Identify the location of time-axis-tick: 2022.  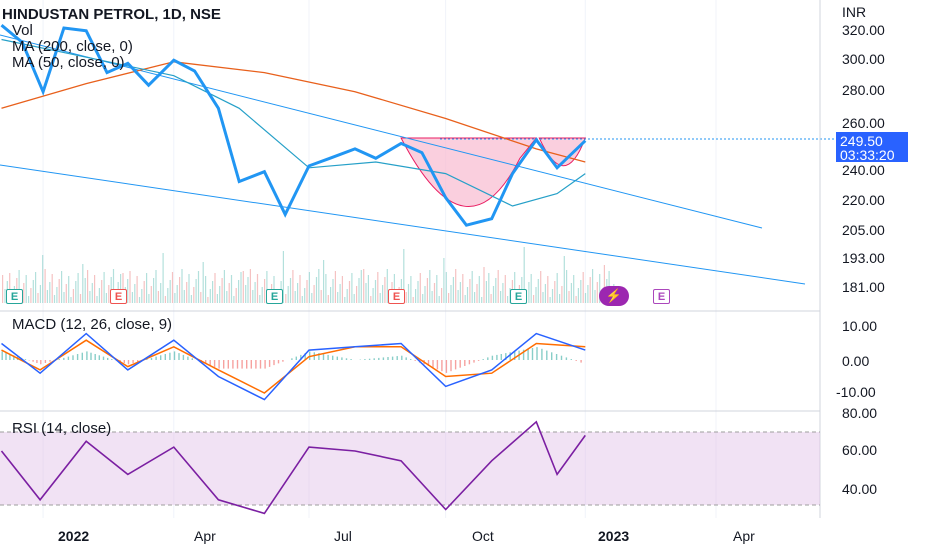
(74, 536).